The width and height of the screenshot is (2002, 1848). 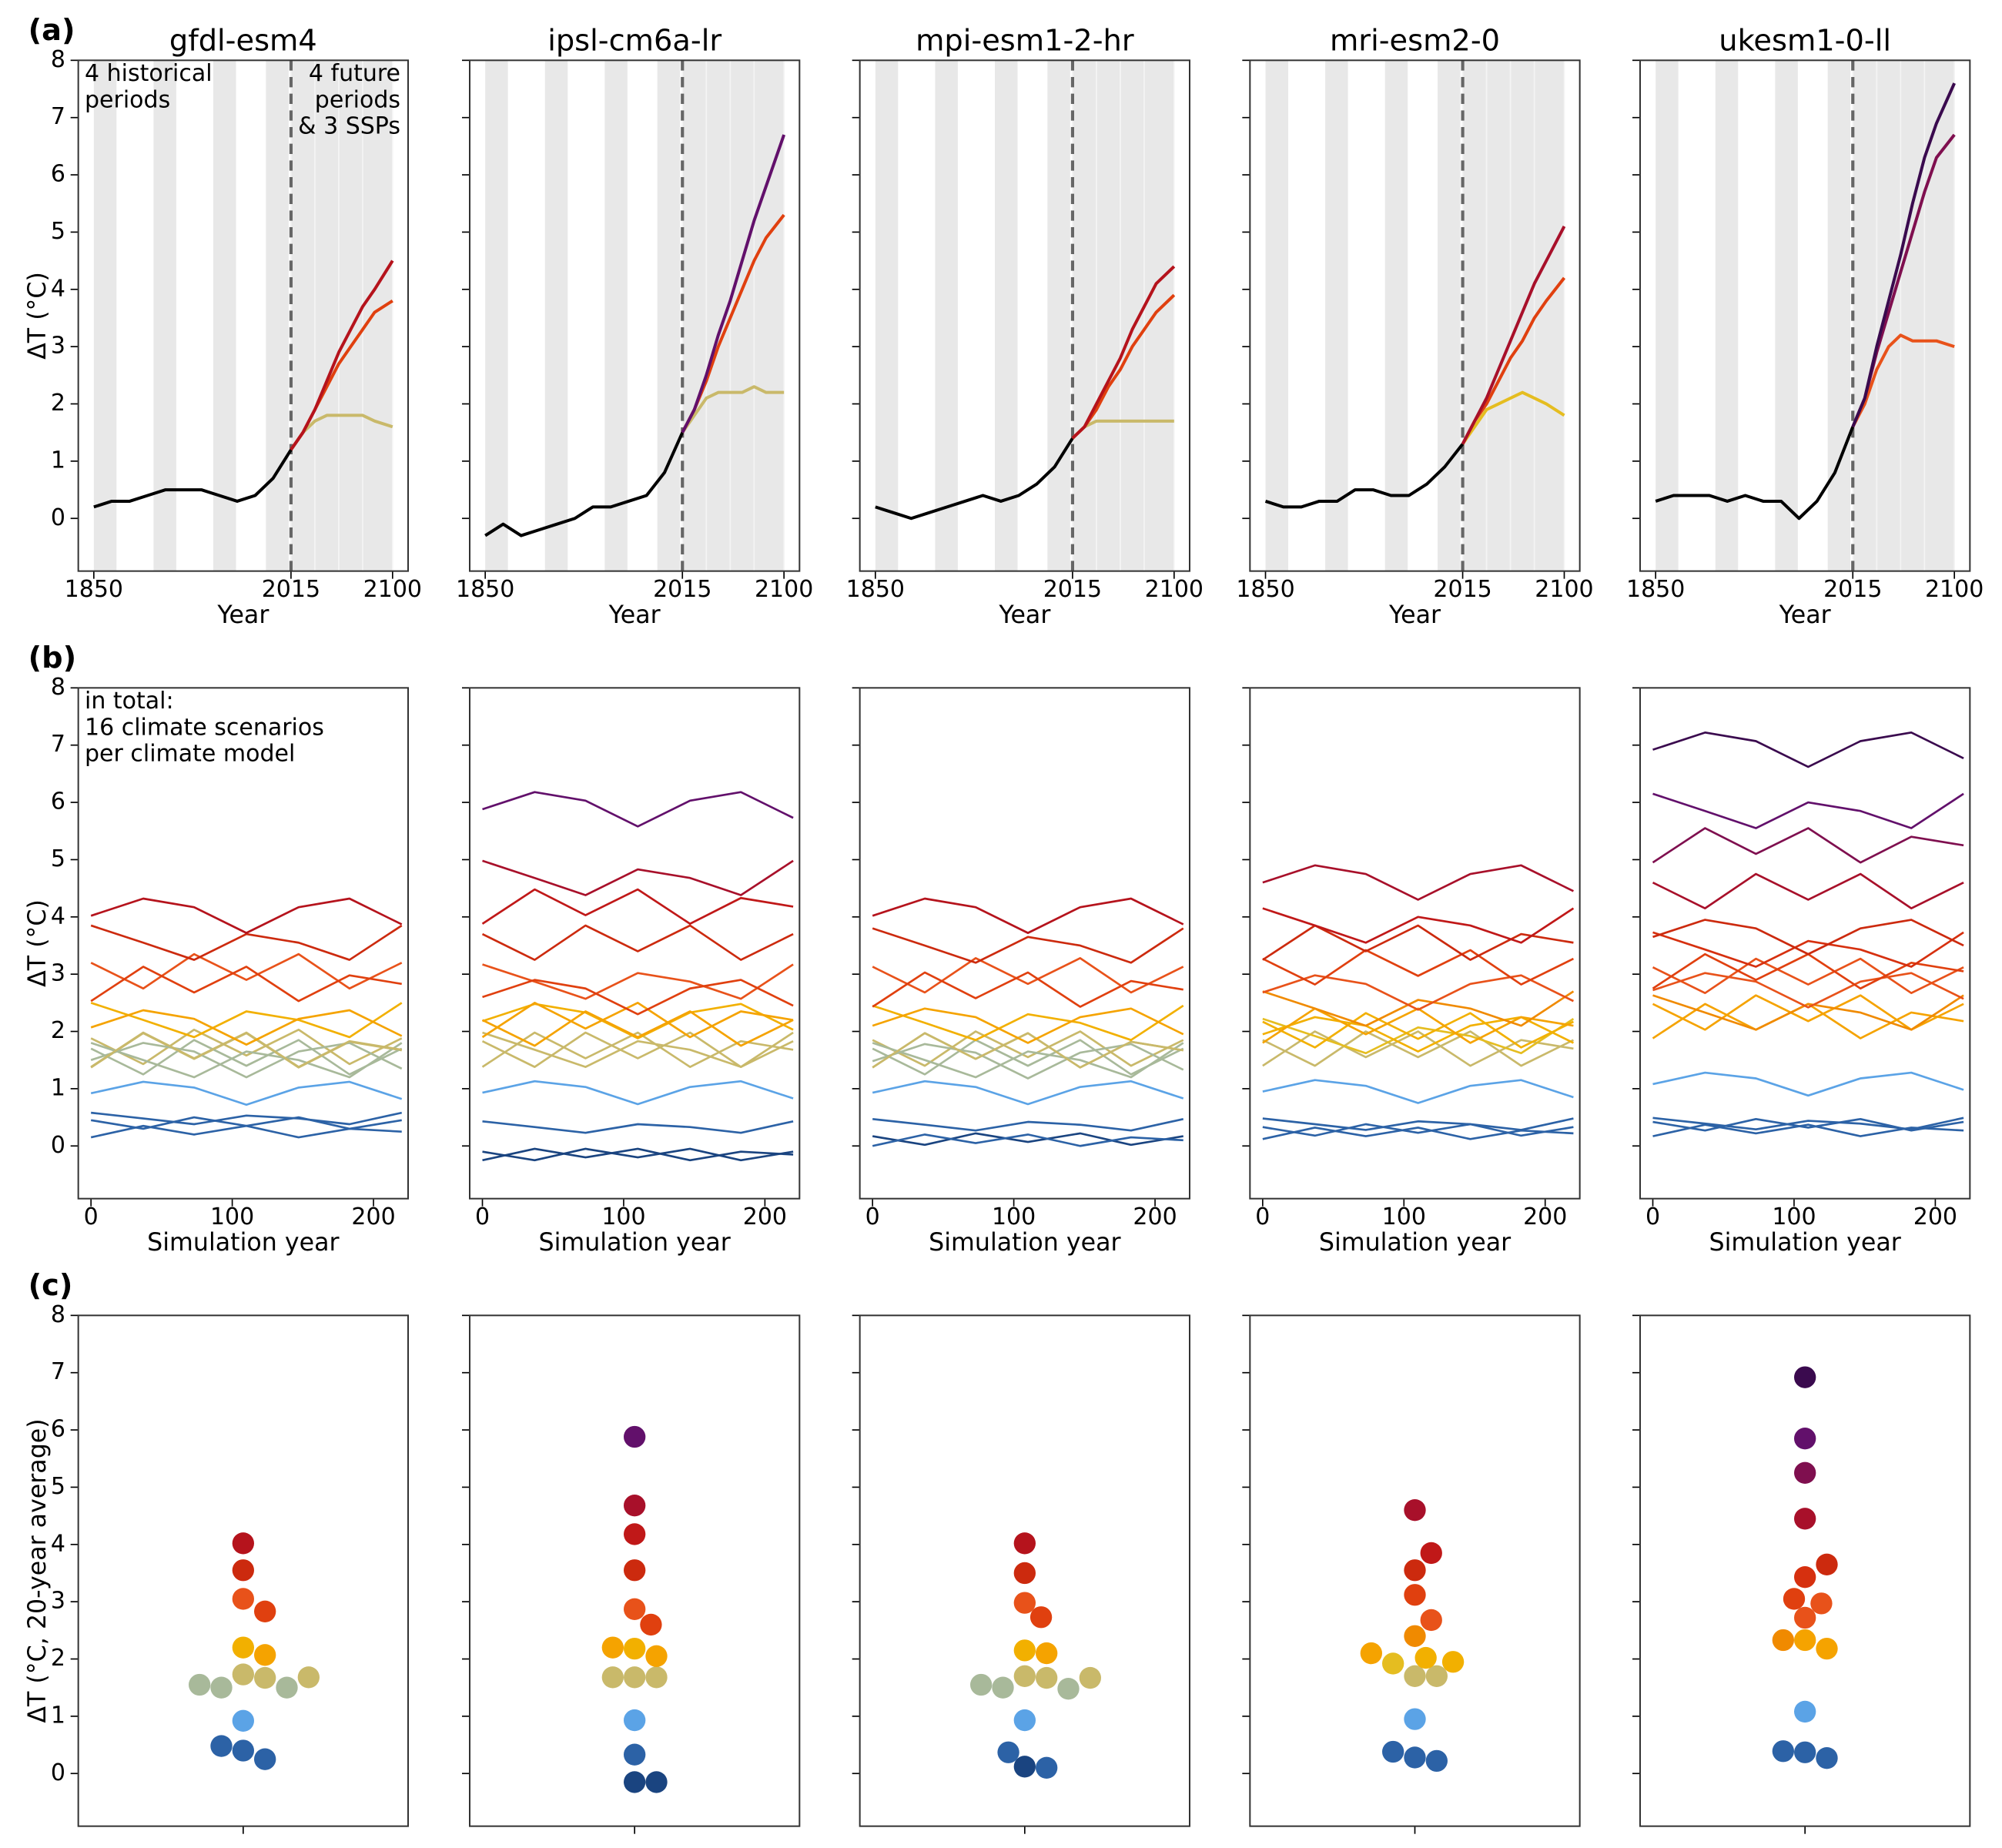 I want to click on panel: 1850 2015 2100 mri-esm2-0 Year, so click(x=1414, y=326).